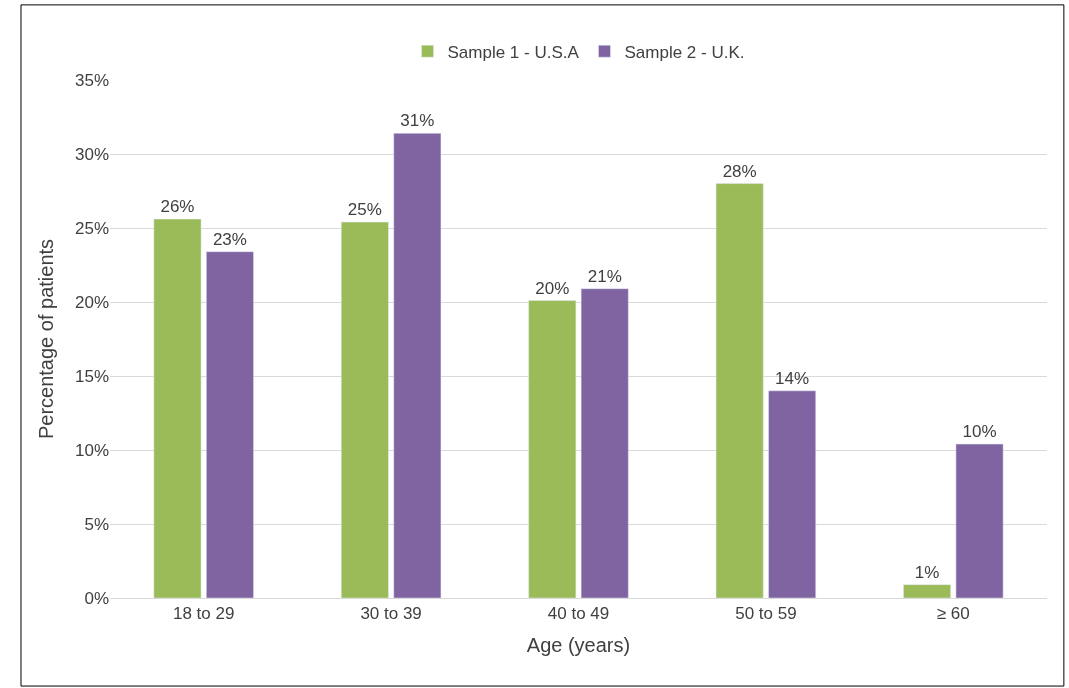  Describe the element at coordinates (91, 228) in the screenshot. I see `y-tick-label: 25%` at that location.